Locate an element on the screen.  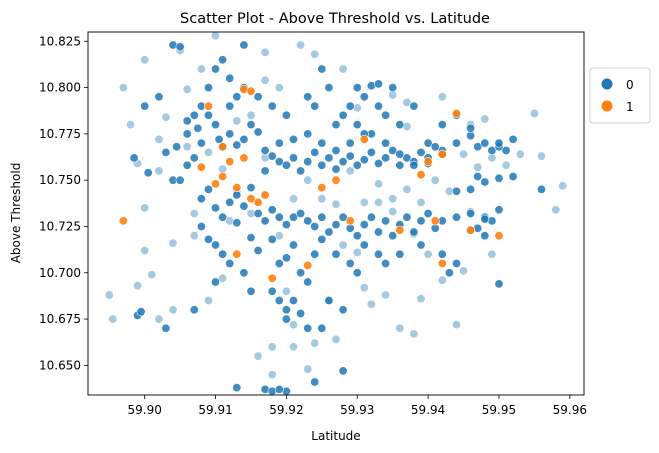
y-axis-label: Above Threshold is located at coordinates (16, 213).